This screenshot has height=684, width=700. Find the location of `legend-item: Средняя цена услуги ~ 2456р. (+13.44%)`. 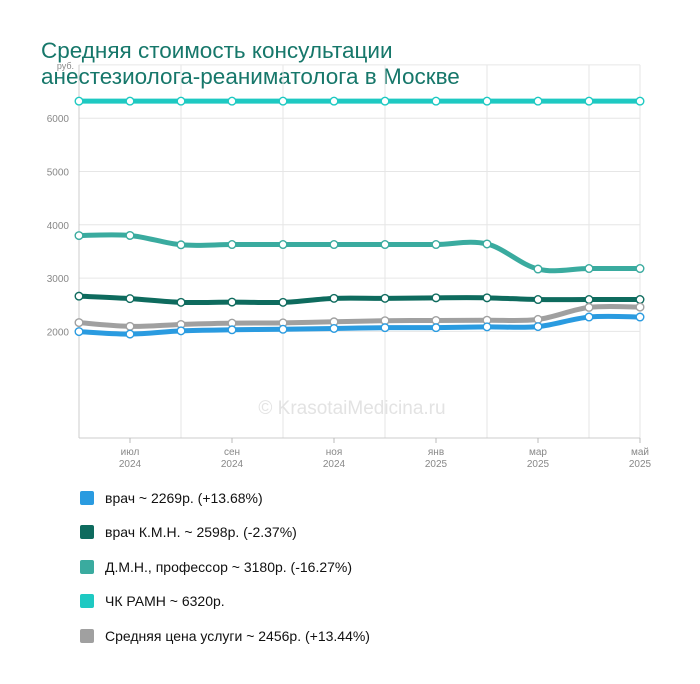

legend-item: Средняя цена услуги ~ 2456р. (+13.44%) is located at coordinates (225, 635).